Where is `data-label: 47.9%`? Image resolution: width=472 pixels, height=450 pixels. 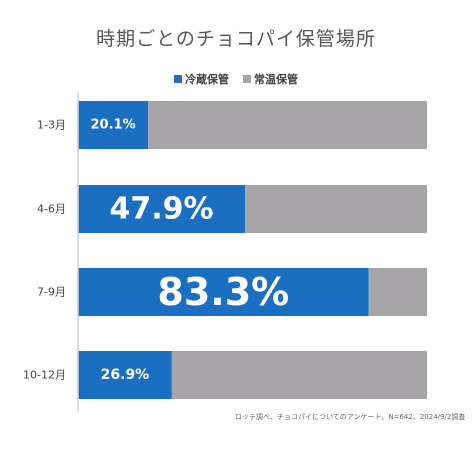 data-label: 47.9% is located at coordinates (162, 209).